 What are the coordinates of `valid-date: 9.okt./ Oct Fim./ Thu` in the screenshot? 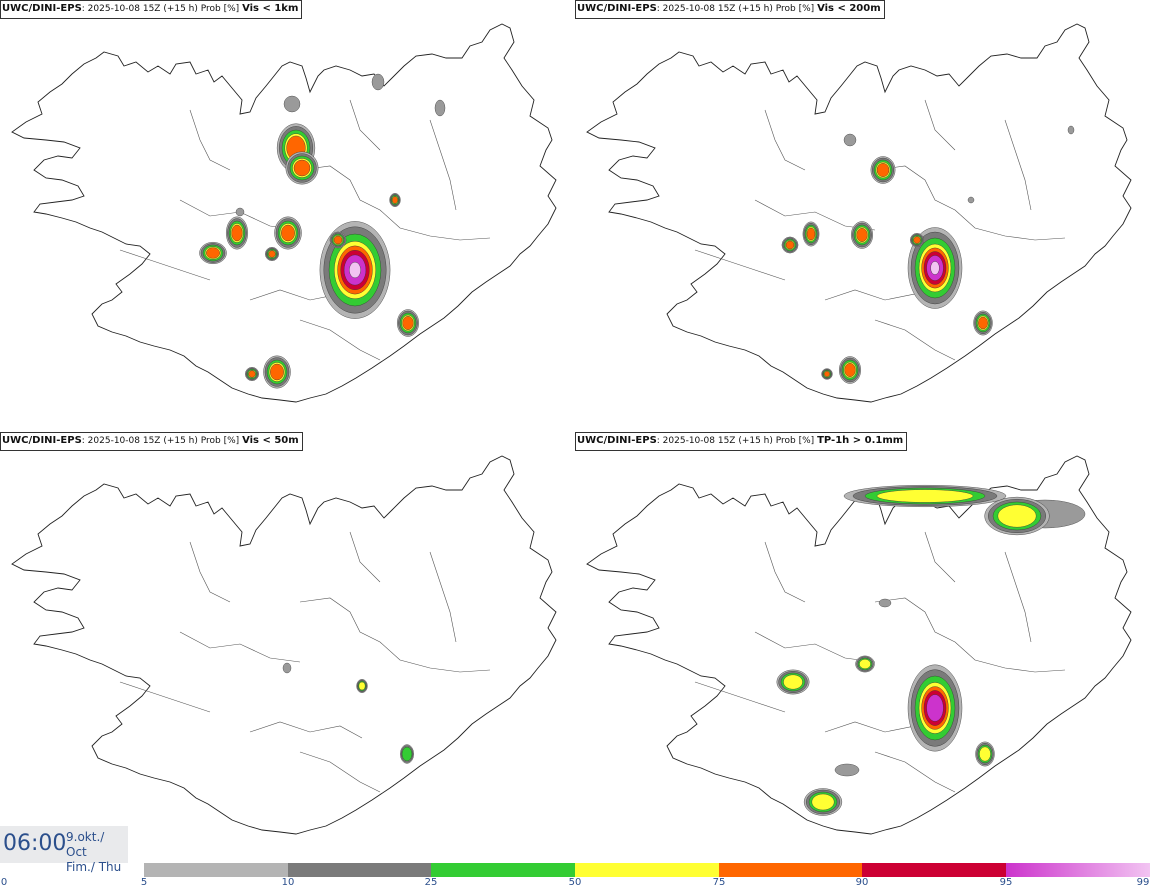 It's located at (94, 852).